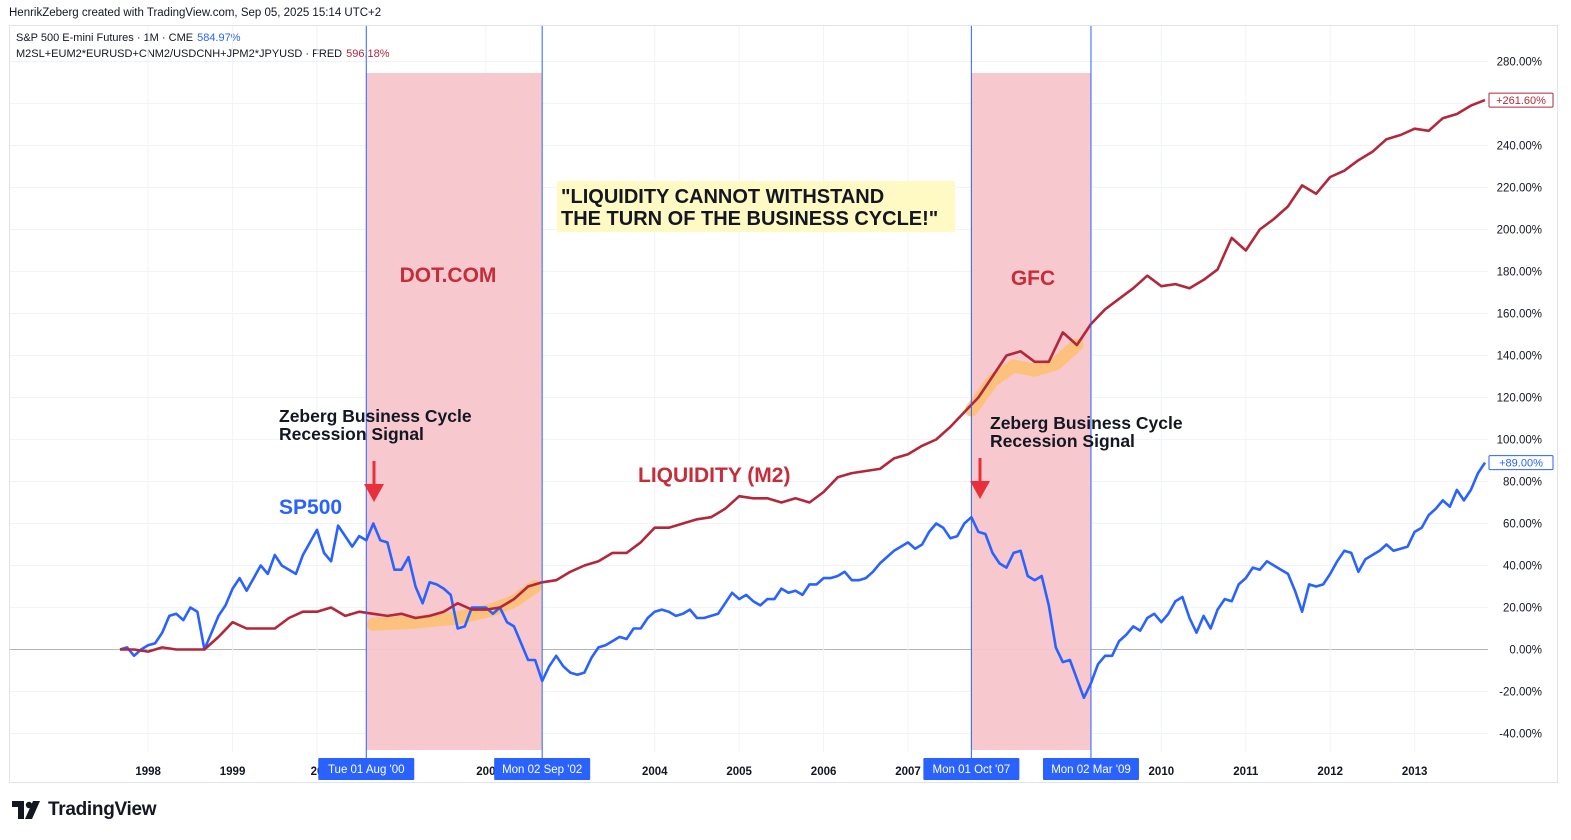  Describe the element at coordinates (1522, 567) in the screenshot. I see `y-tick-label: 40.00%` at that location.